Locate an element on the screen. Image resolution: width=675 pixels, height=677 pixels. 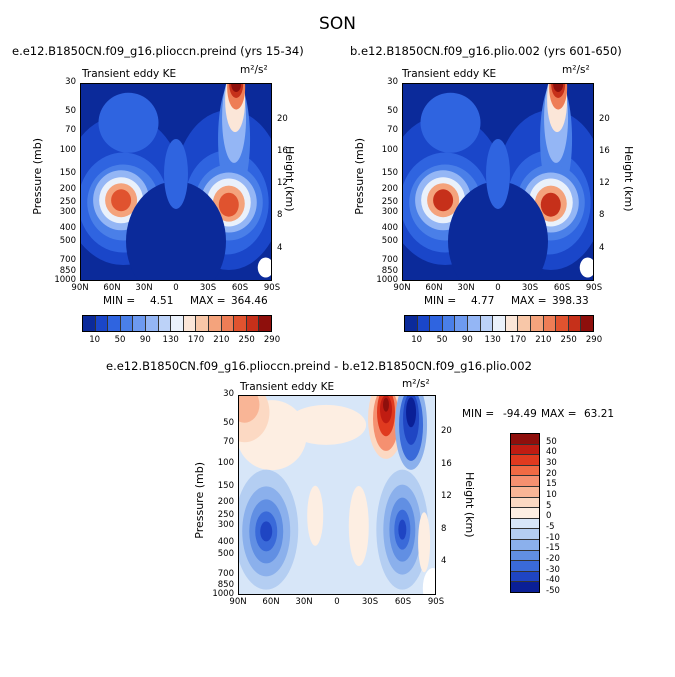
right-height-tick: 20 is located at coordinates (604, 118).